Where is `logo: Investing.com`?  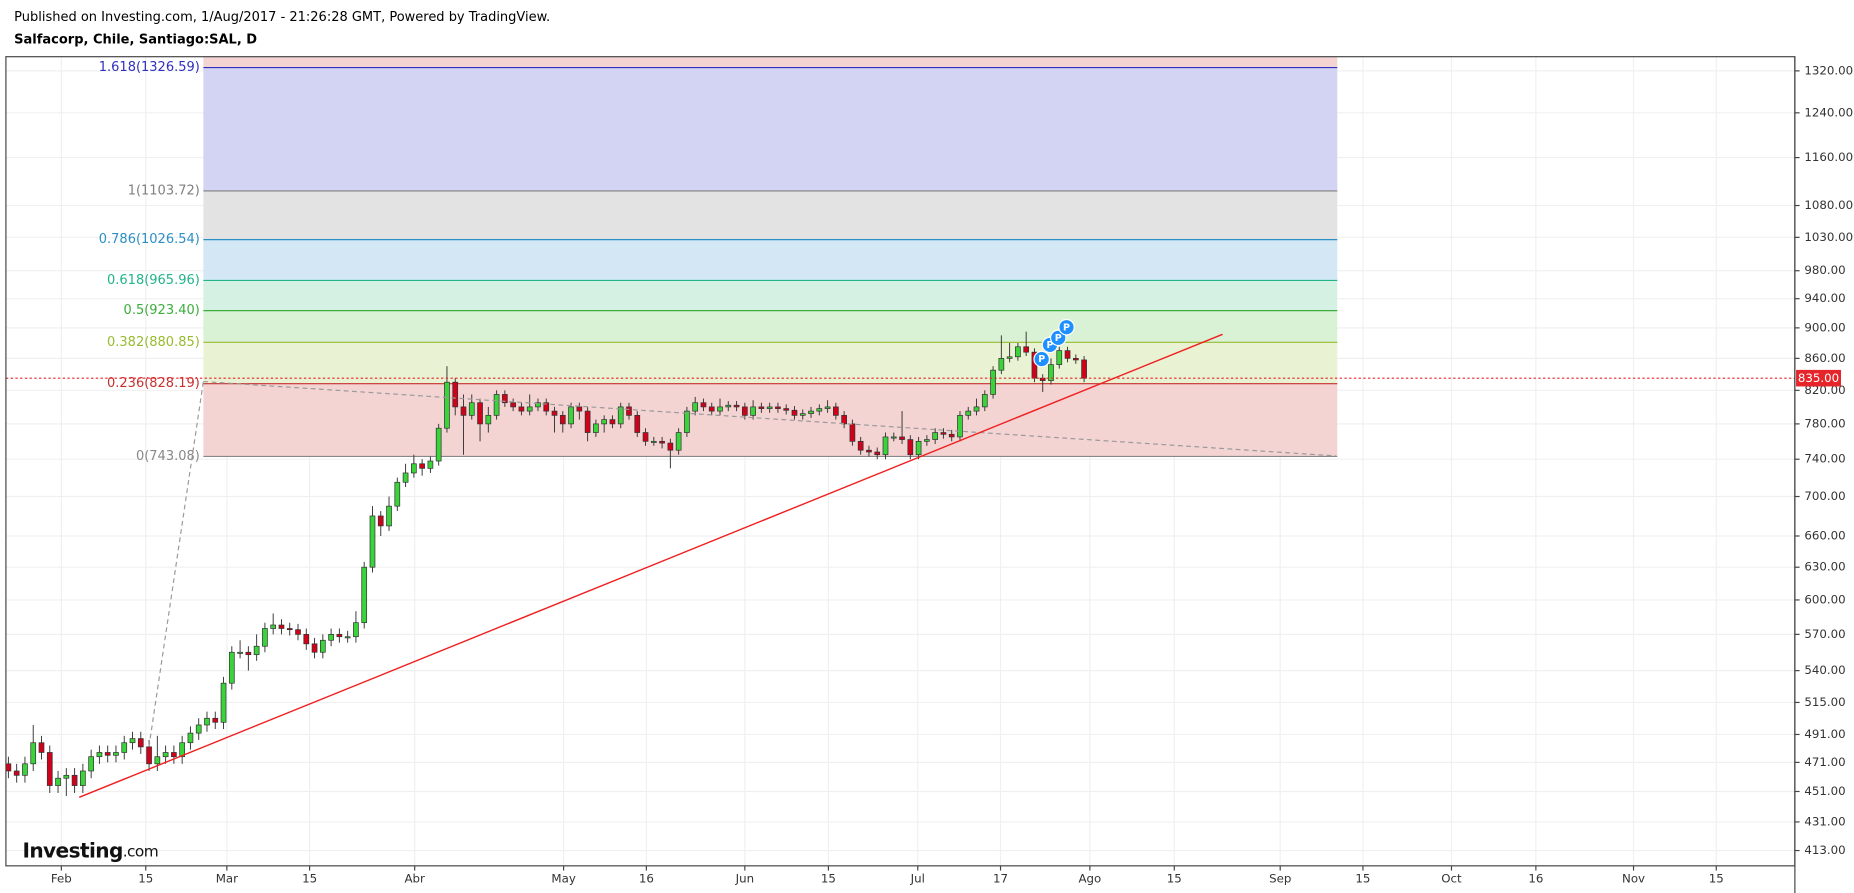
logo: Investing.com is located at coordinates (90, 850).